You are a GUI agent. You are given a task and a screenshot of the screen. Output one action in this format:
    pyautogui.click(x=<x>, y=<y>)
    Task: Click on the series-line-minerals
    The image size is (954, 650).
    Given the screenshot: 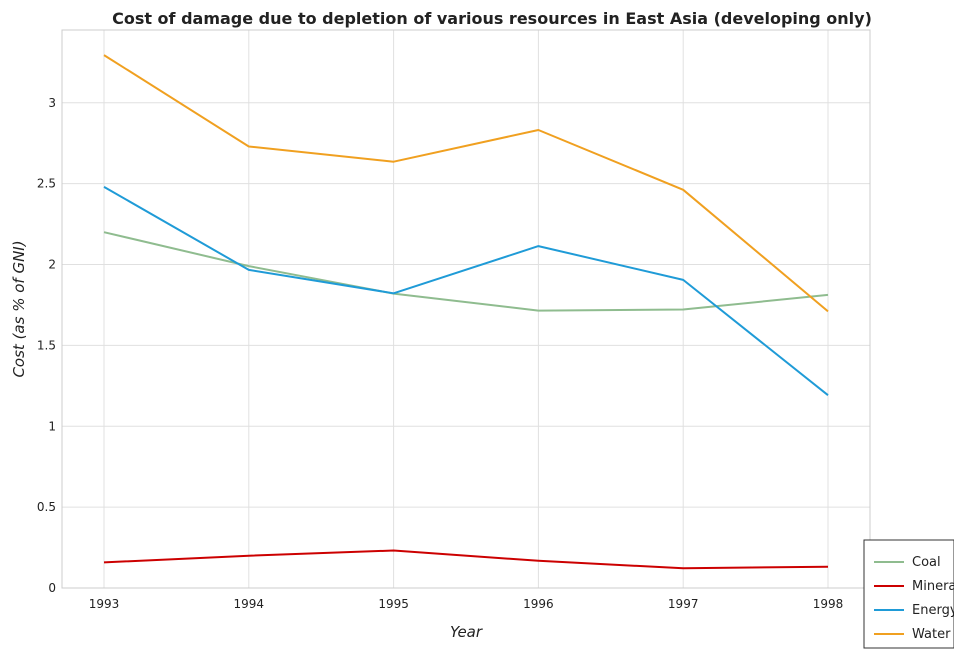 What is the action you would take?
    pyautogui.click(x=466, y=559)
    